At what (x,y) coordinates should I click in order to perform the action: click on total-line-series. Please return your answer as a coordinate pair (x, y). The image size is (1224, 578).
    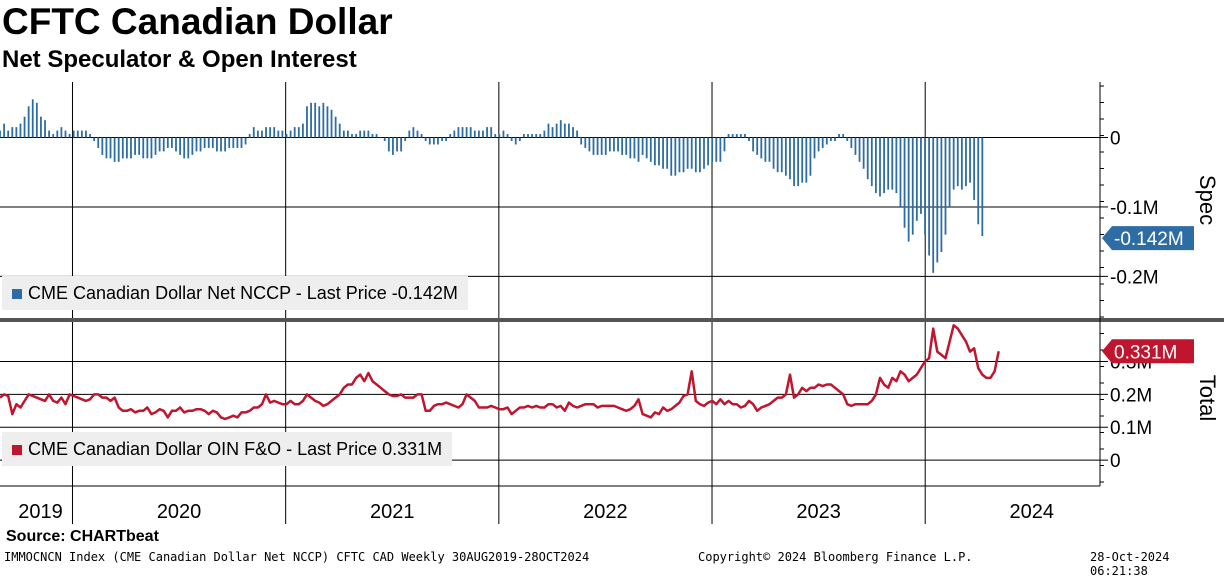
    Looking at the image, I should click on (500, 372).